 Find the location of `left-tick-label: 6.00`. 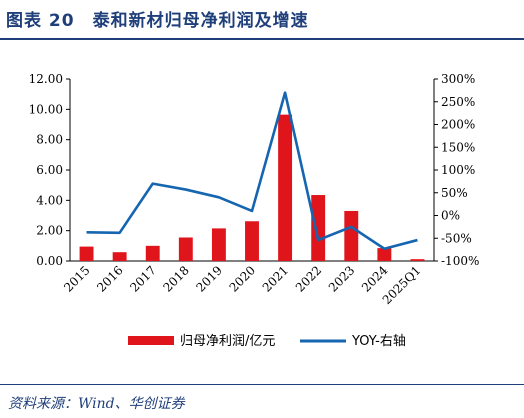

left-tick-label: 6.00 is located at coordinates (49, 170).